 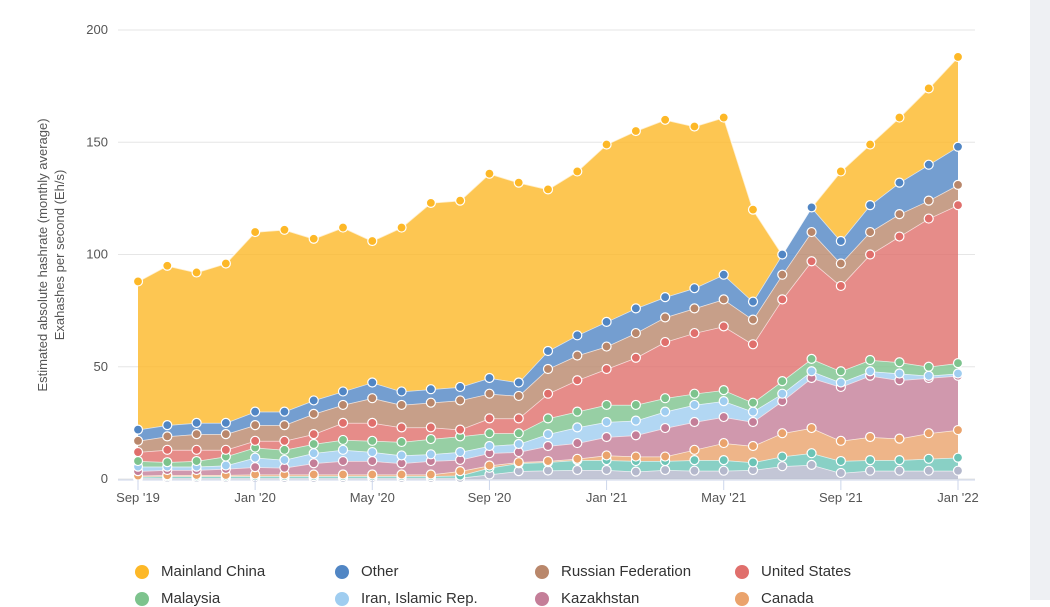 I want to click on legend-item: United States, so click(x=793, y=571).